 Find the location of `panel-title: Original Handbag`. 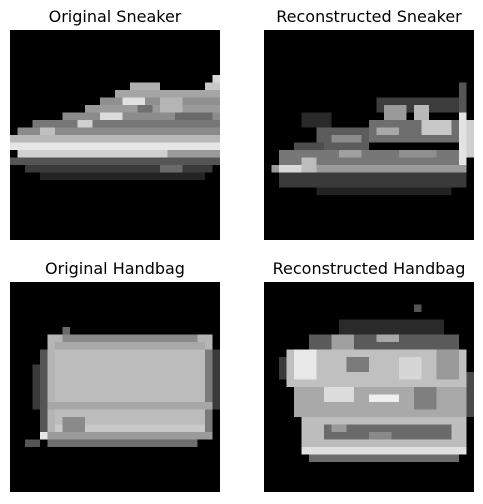

panel-title: Original Handbag is located at coordinates (115, 268).